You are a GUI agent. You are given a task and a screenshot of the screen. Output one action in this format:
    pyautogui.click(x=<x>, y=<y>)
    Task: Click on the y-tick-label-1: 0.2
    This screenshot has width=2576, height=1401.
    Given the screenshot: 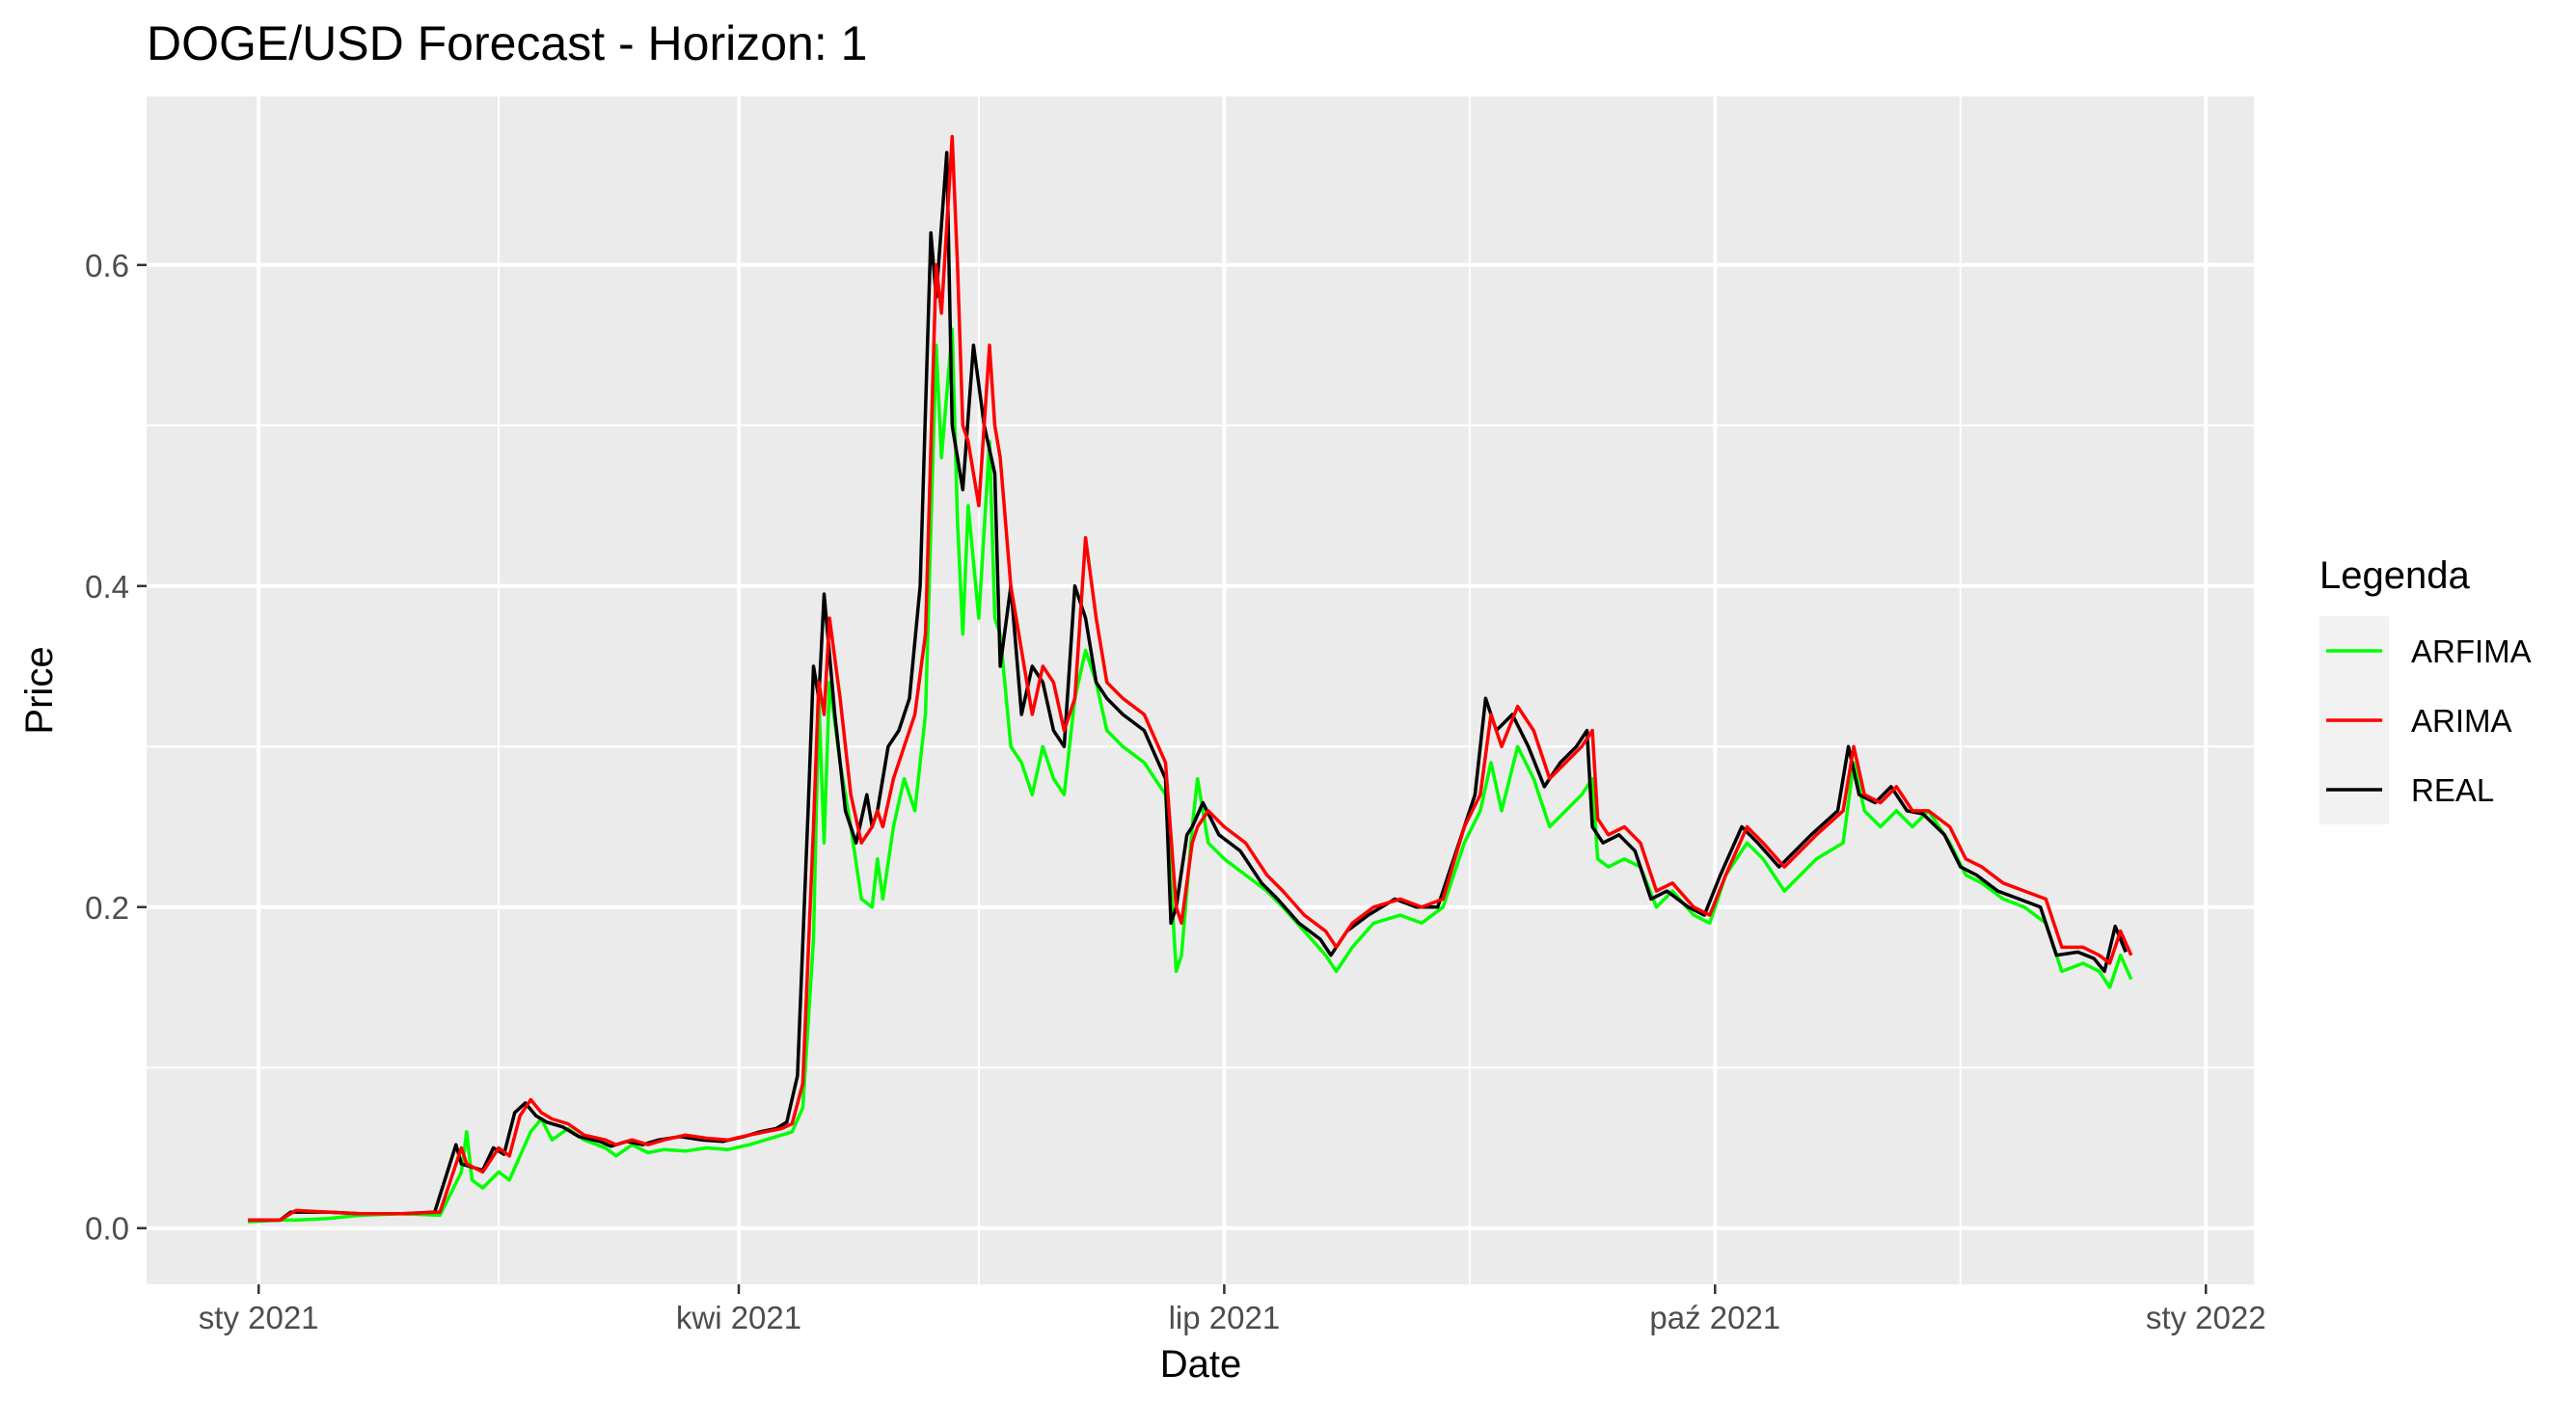 What is the action you would take?
    pyautogui.click(x=107, y=908)
    